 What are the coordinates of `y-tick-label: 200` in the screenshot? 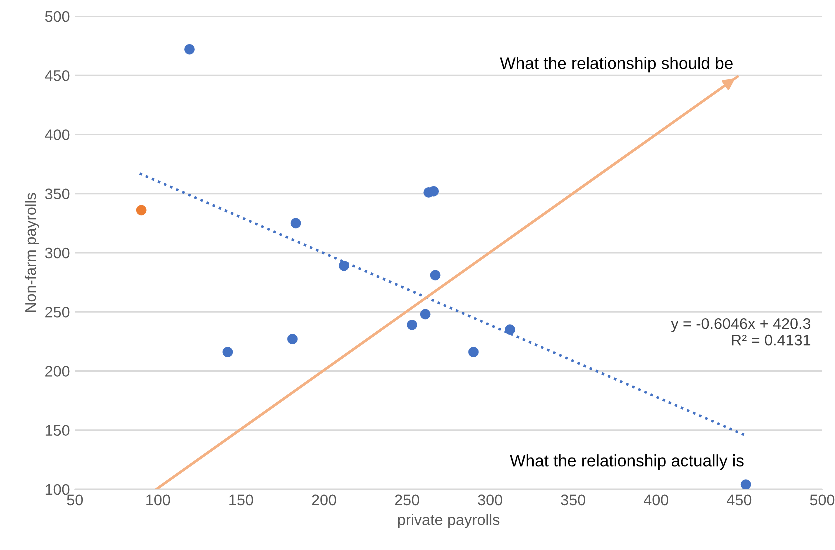 It's located at (58, 371).